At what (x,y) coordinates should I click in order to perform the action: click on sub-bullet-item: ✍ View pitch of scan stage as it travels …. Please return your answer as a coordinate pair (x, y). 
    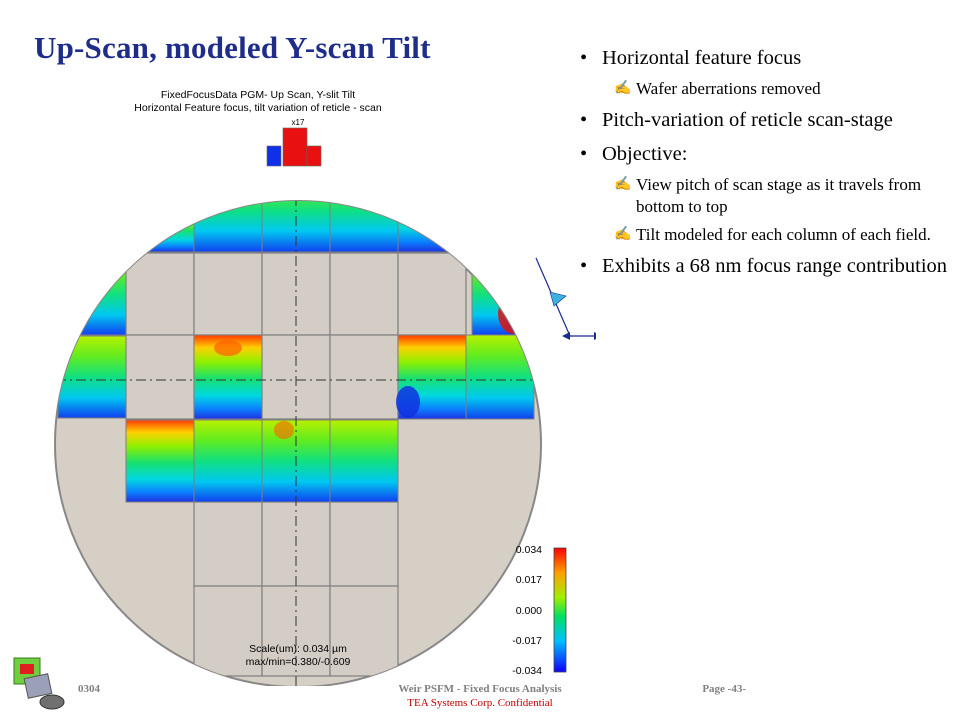
    Looking at the image, I should click on (763, 196).